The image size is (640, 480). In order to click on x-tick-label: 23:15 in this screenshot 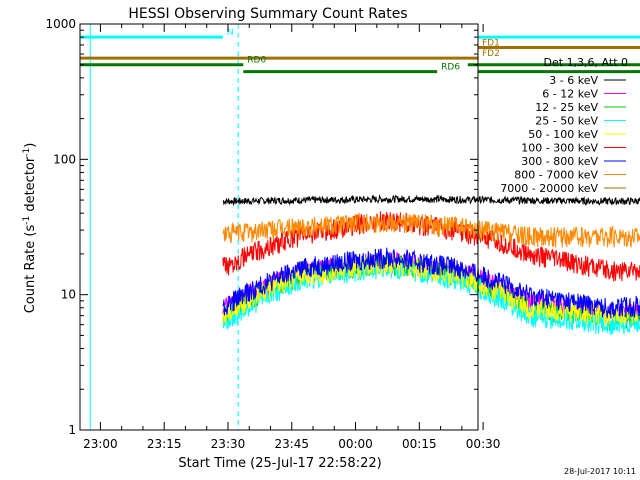, I will do `click(164, 444)`.